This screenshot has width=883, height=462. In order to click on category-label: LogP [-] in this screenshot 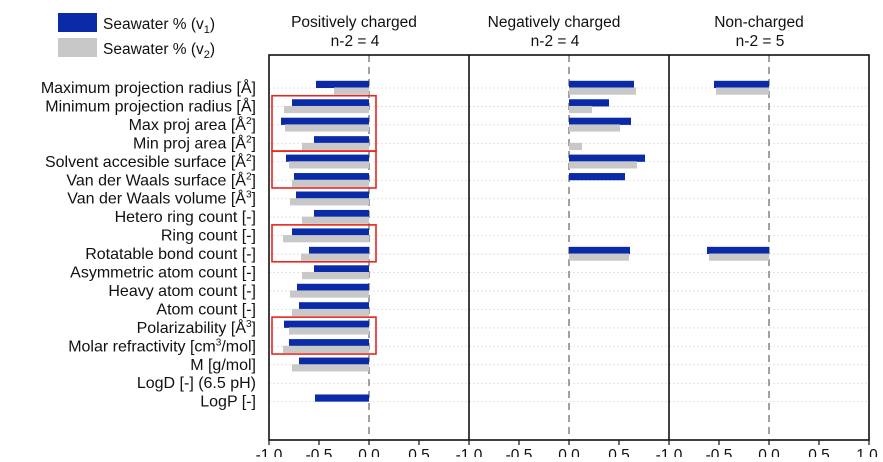, I will do `click(228, 402)`.